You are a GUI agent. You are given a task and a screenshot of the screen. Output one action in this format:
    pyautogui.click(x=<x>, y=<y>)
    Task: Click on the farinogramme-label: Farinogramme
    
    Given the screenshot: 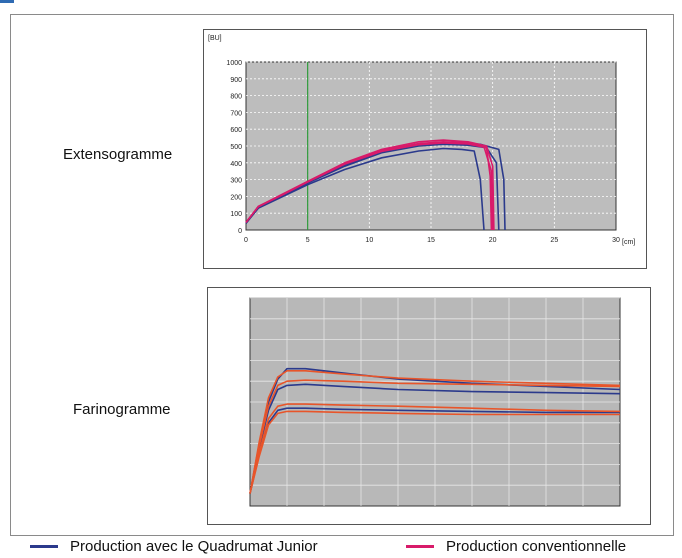 What is the action you would take?
    pyautogui.click(x=122, y=409)
    